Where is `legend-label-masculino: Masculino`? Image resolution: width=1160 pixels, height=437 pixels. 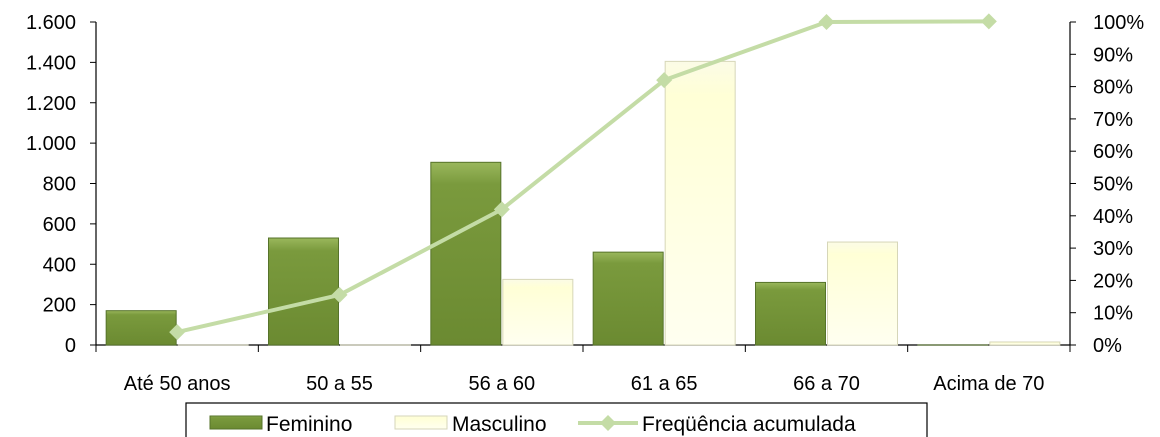
legend-label-masculino: Masculino is located at coordinates (499, 424).